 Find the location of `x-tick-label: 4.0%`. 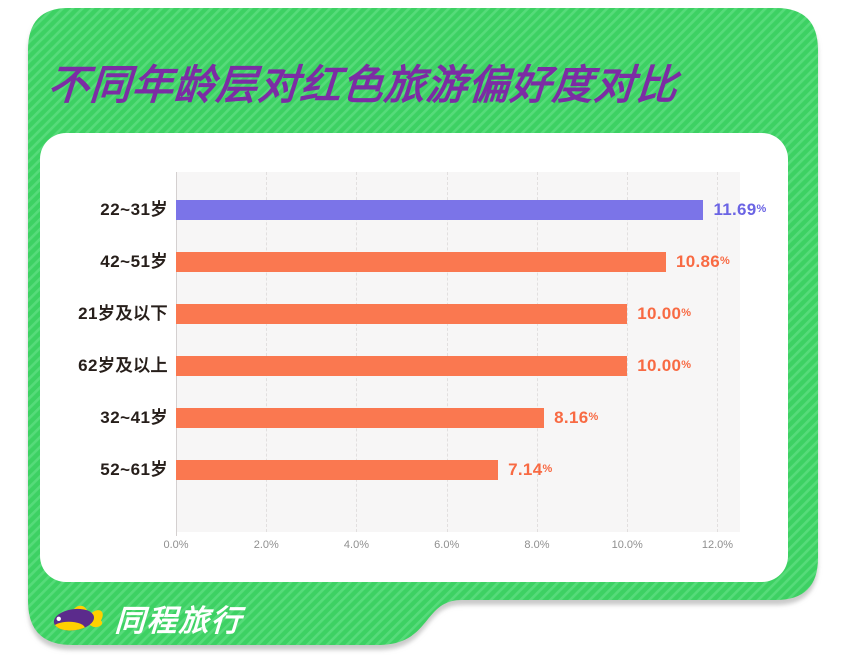

x-tick-label: 4.0% is located at coordinates (356, 545).